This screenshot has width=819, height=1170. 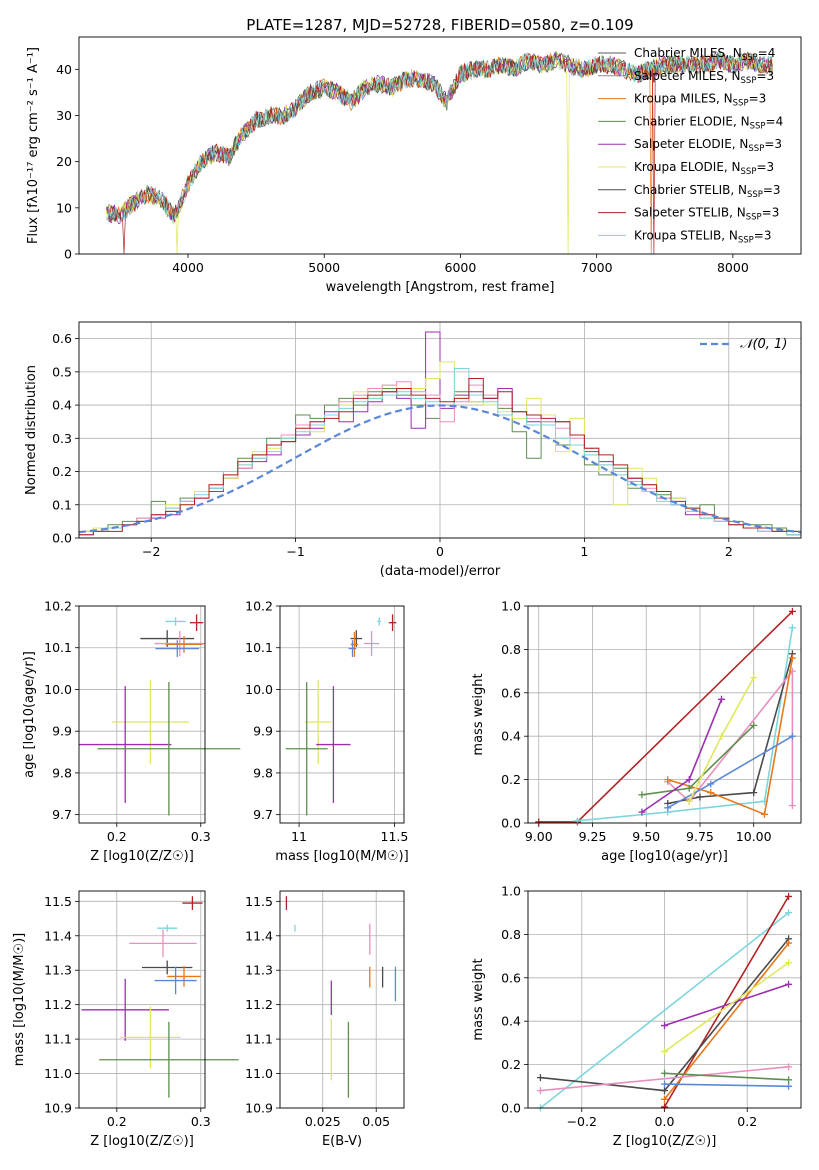 What do you see at coordinates (763, 344) in the screenshot?
I see `legend-entry: 𝒩(0, 1)` at bounding box center [763, 344].